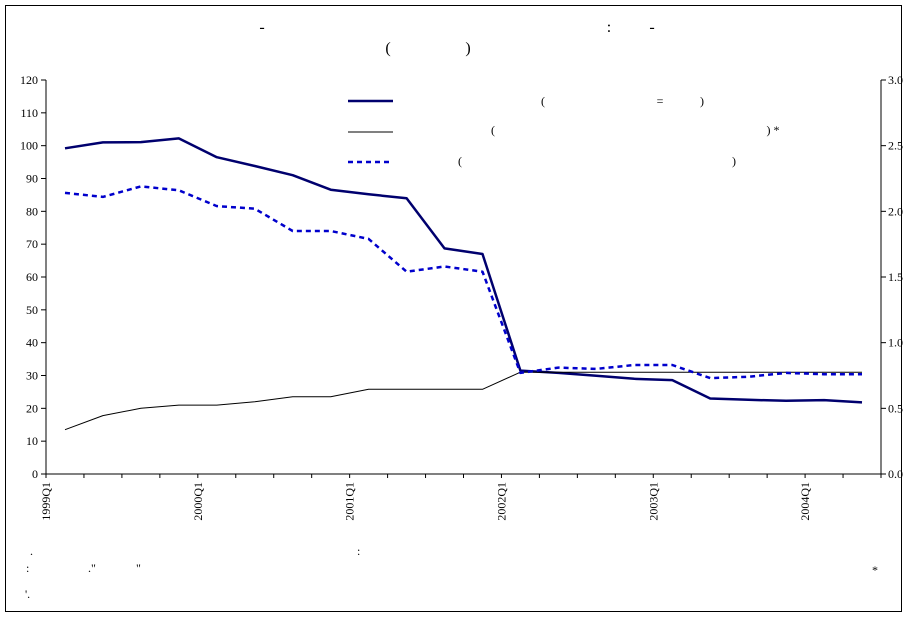 This screenshot has height=619, width=909. What do you see at coordinates (27, 594) in the screenshot?
I see `note-mark-7: '.` at bounding box center [27, 594].